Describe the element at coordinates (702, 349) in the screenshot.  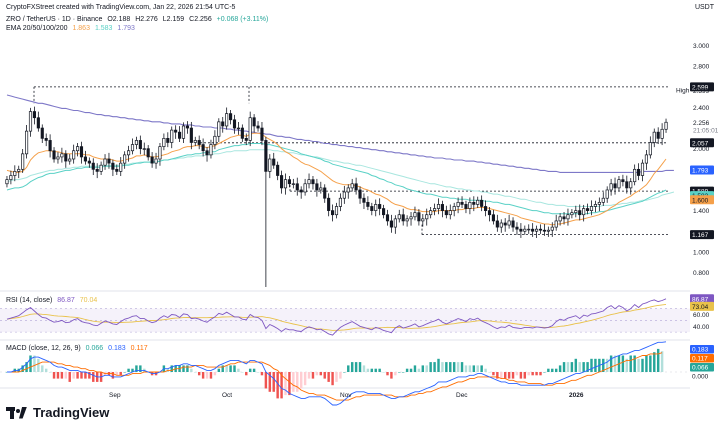
I see `macd-tag-bg` at that location.